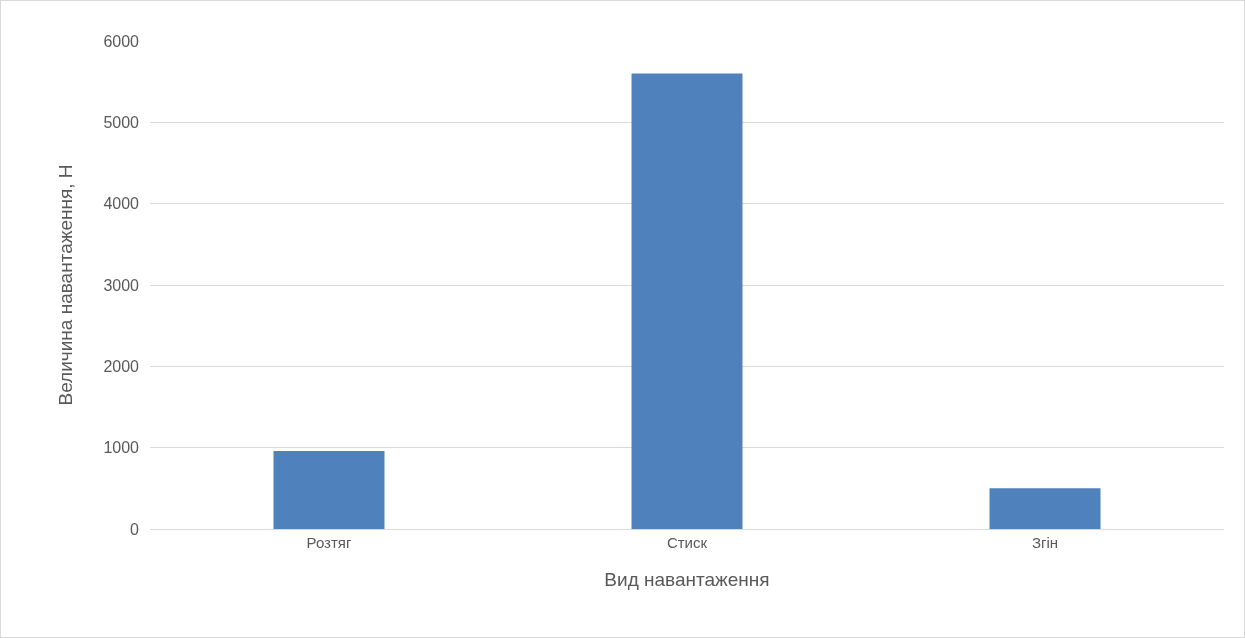  Describe the element at coordinates (121, 285) in the screenshot. I see `y-tick-label: 3000` at that location.